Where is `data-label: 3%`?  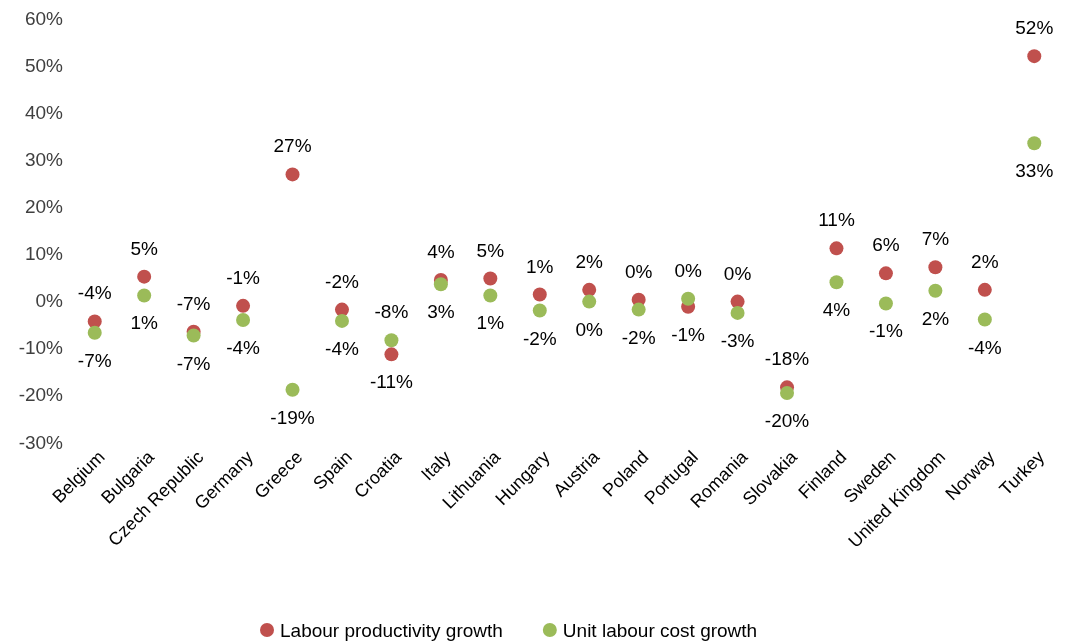
data-label: 3% is located at coordinates (441, 312).